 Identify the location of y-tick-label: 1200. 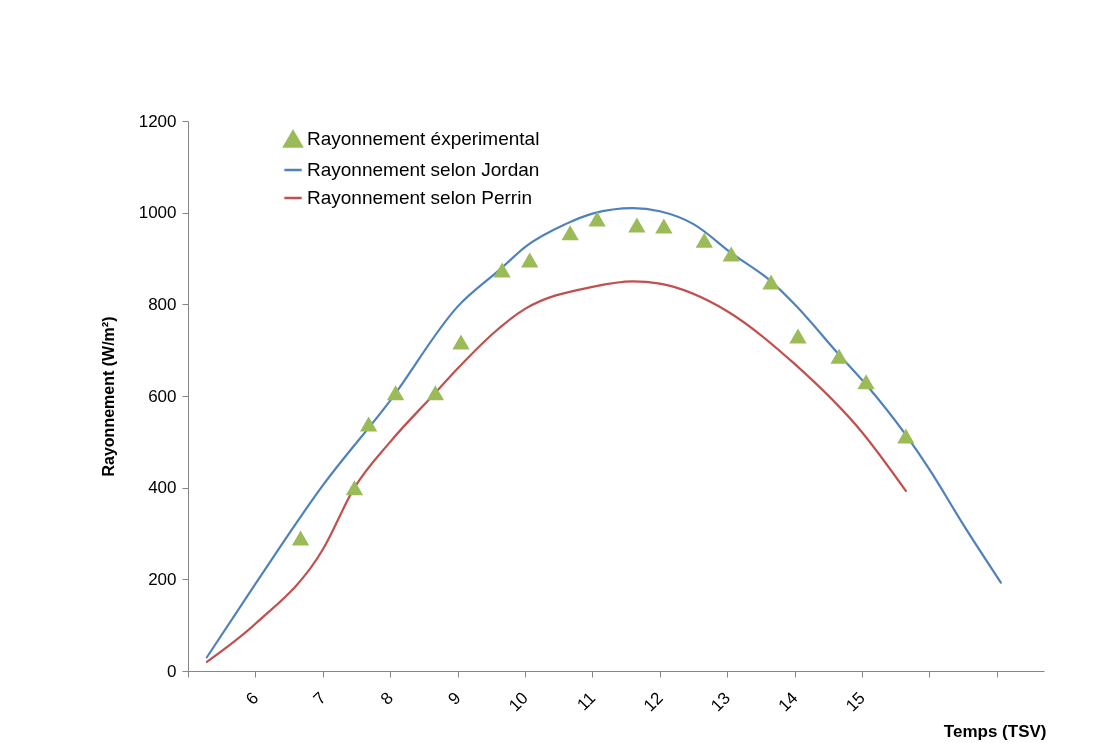
(157, 121).